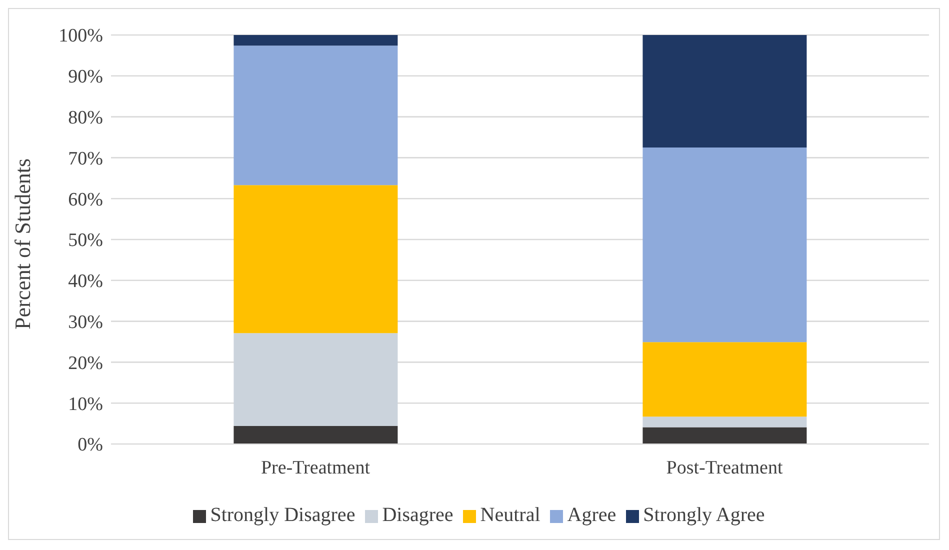 The width and height of the screenshot is (949, 550). Describe the element at coordinates (86, 363) in the screenshot. I see `y-tick-label: 20%` at that location.